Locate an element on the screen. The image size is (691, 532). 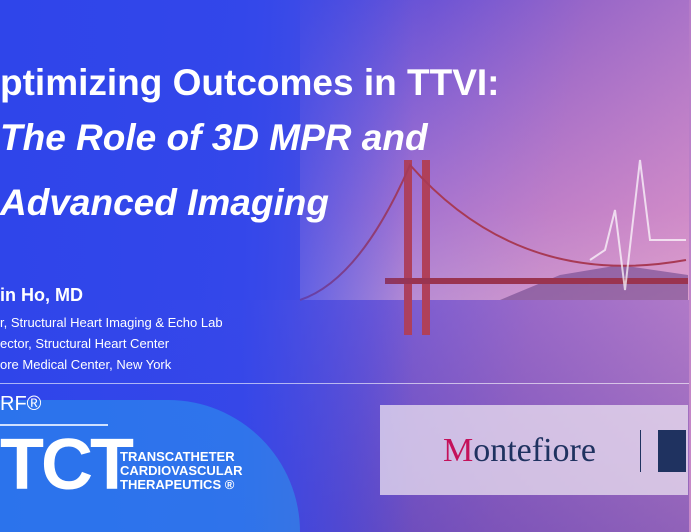
partner-logo-band is located at coordinates (534, 450).